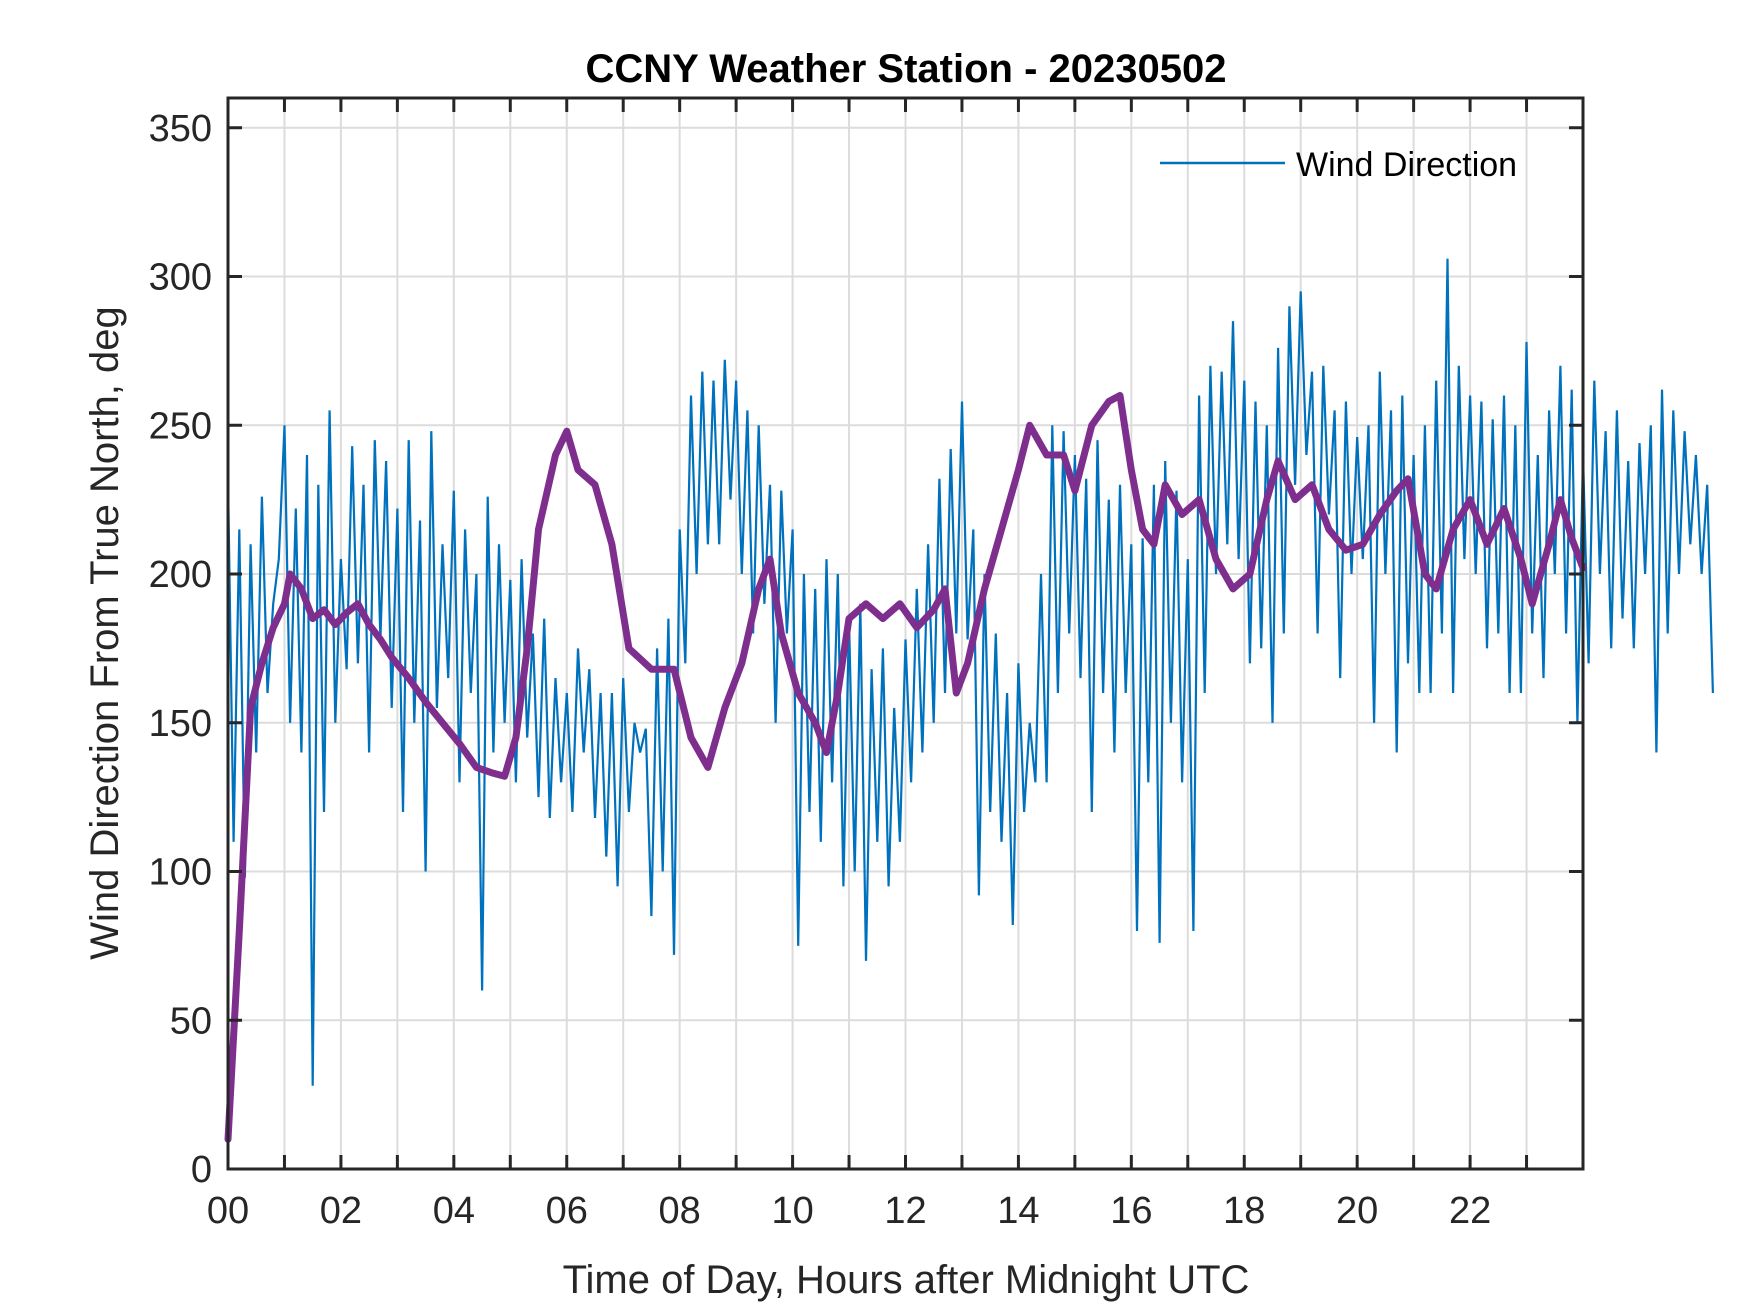 Image resolution: width=1750 pixels, height=1313 pixels. Describe the element at coordinates (341, 1211) in the screenshot. I see `x-tick-label: 02` at that location.